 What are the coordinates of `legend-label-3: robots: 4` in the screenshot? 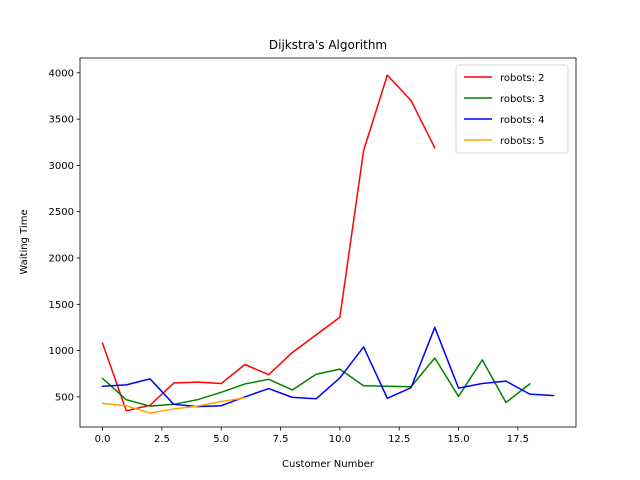 It's located at (522, 120).